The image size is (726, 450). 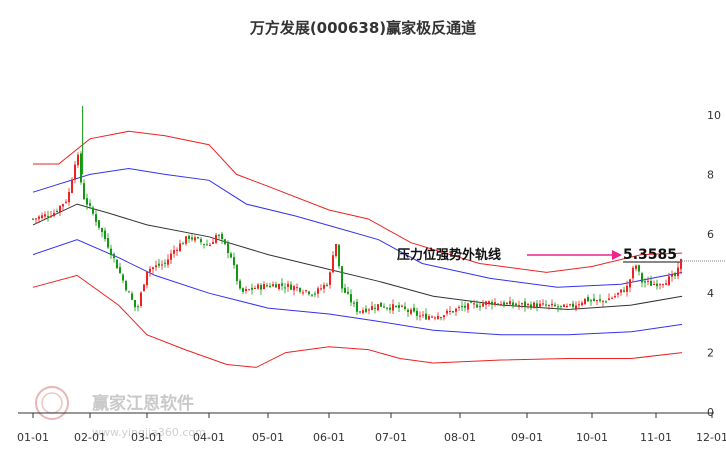 I want to click on y-tick-label: 10, so click(x=714, y=115).